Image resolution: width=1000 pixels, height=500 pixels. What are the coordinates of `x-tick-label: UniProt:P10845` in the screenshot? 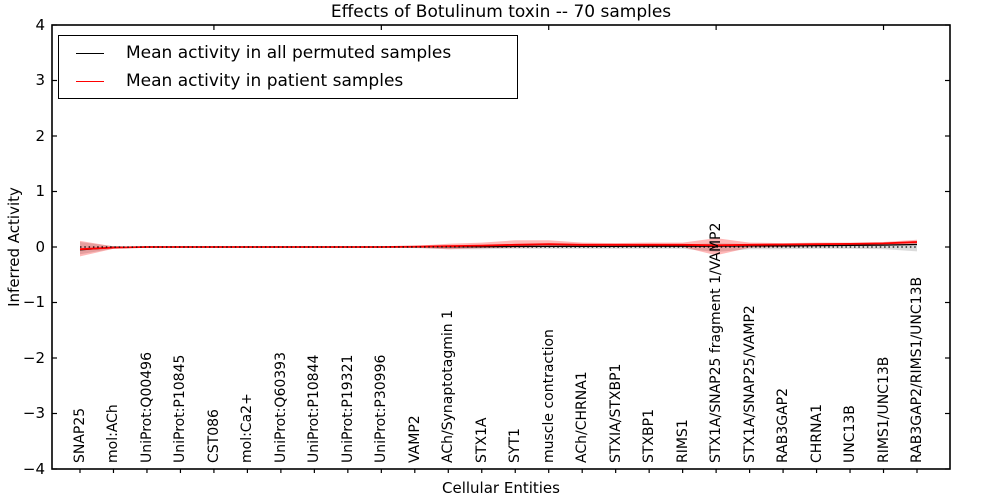 It's located at (180, 408).